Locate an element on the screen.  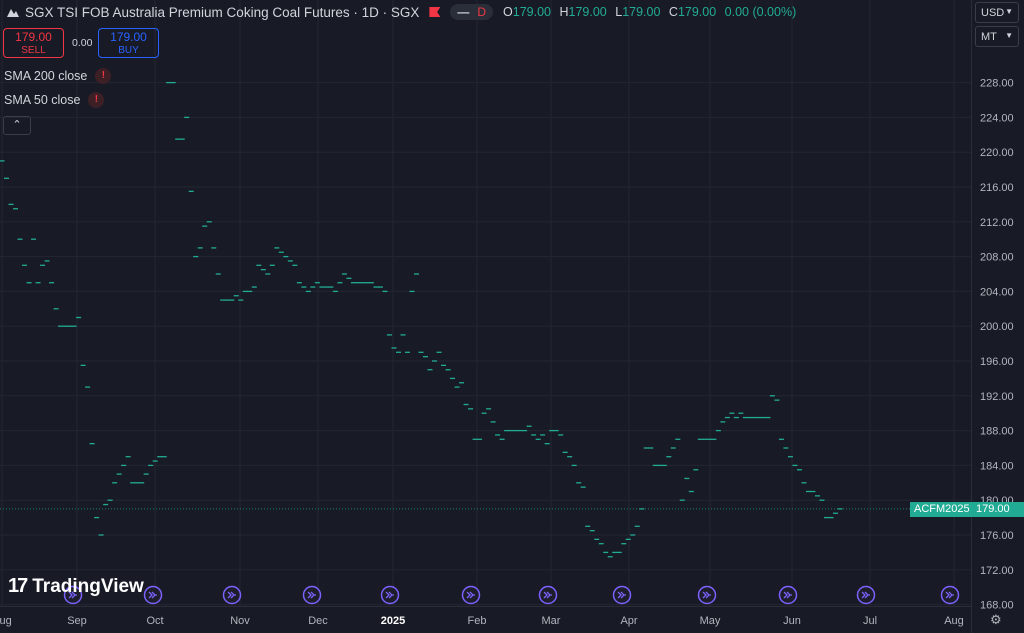
time-tick-label: Feb is located at coordinates (477, 621).